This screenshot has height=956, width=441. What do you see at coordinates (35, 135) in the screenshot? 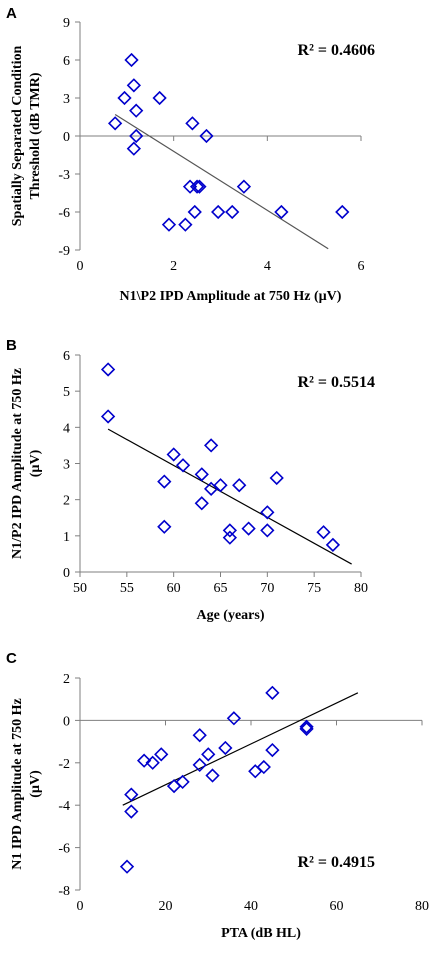
I see `y-axis-label: Threshold (dB TMR)` at bounding box center [35, 135].